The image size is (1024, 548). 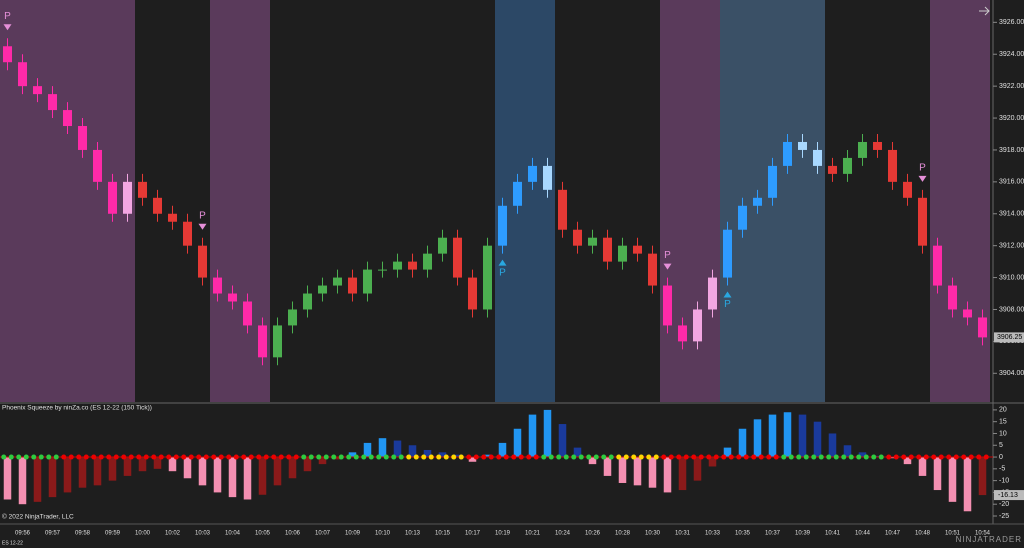 What do you see at coordinates (38, 517) in the screenshot?
I see `copyright: © 2022 NinjaTrader, LLC` at bounding box center [38, 517].